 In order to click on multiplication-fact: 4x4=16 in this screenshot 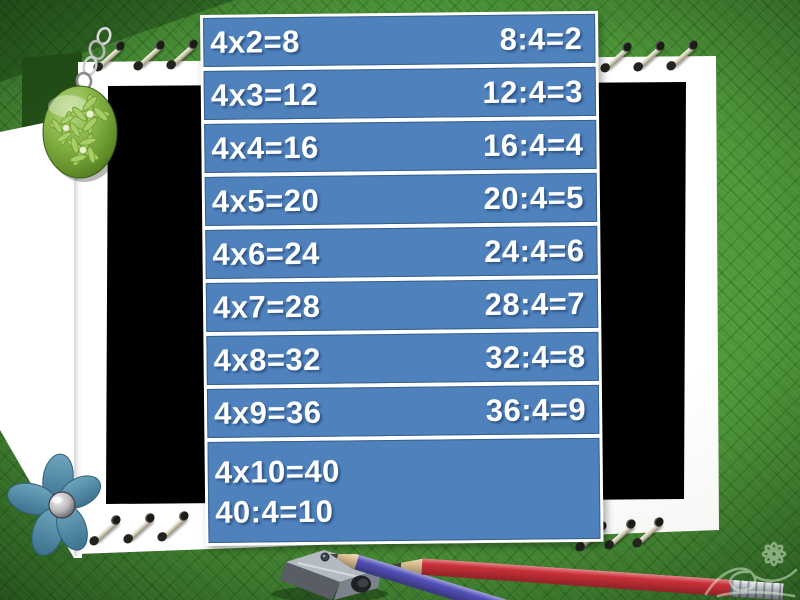, I will do `click(265, 147)`.